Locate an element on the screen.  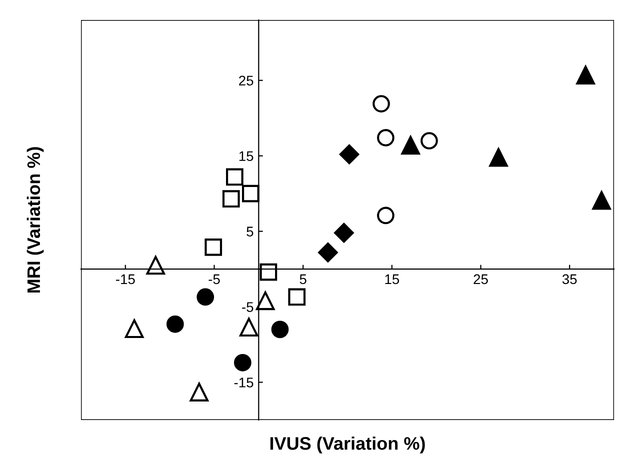
x-tick-label: 15 is located at coordinates (392, 279).